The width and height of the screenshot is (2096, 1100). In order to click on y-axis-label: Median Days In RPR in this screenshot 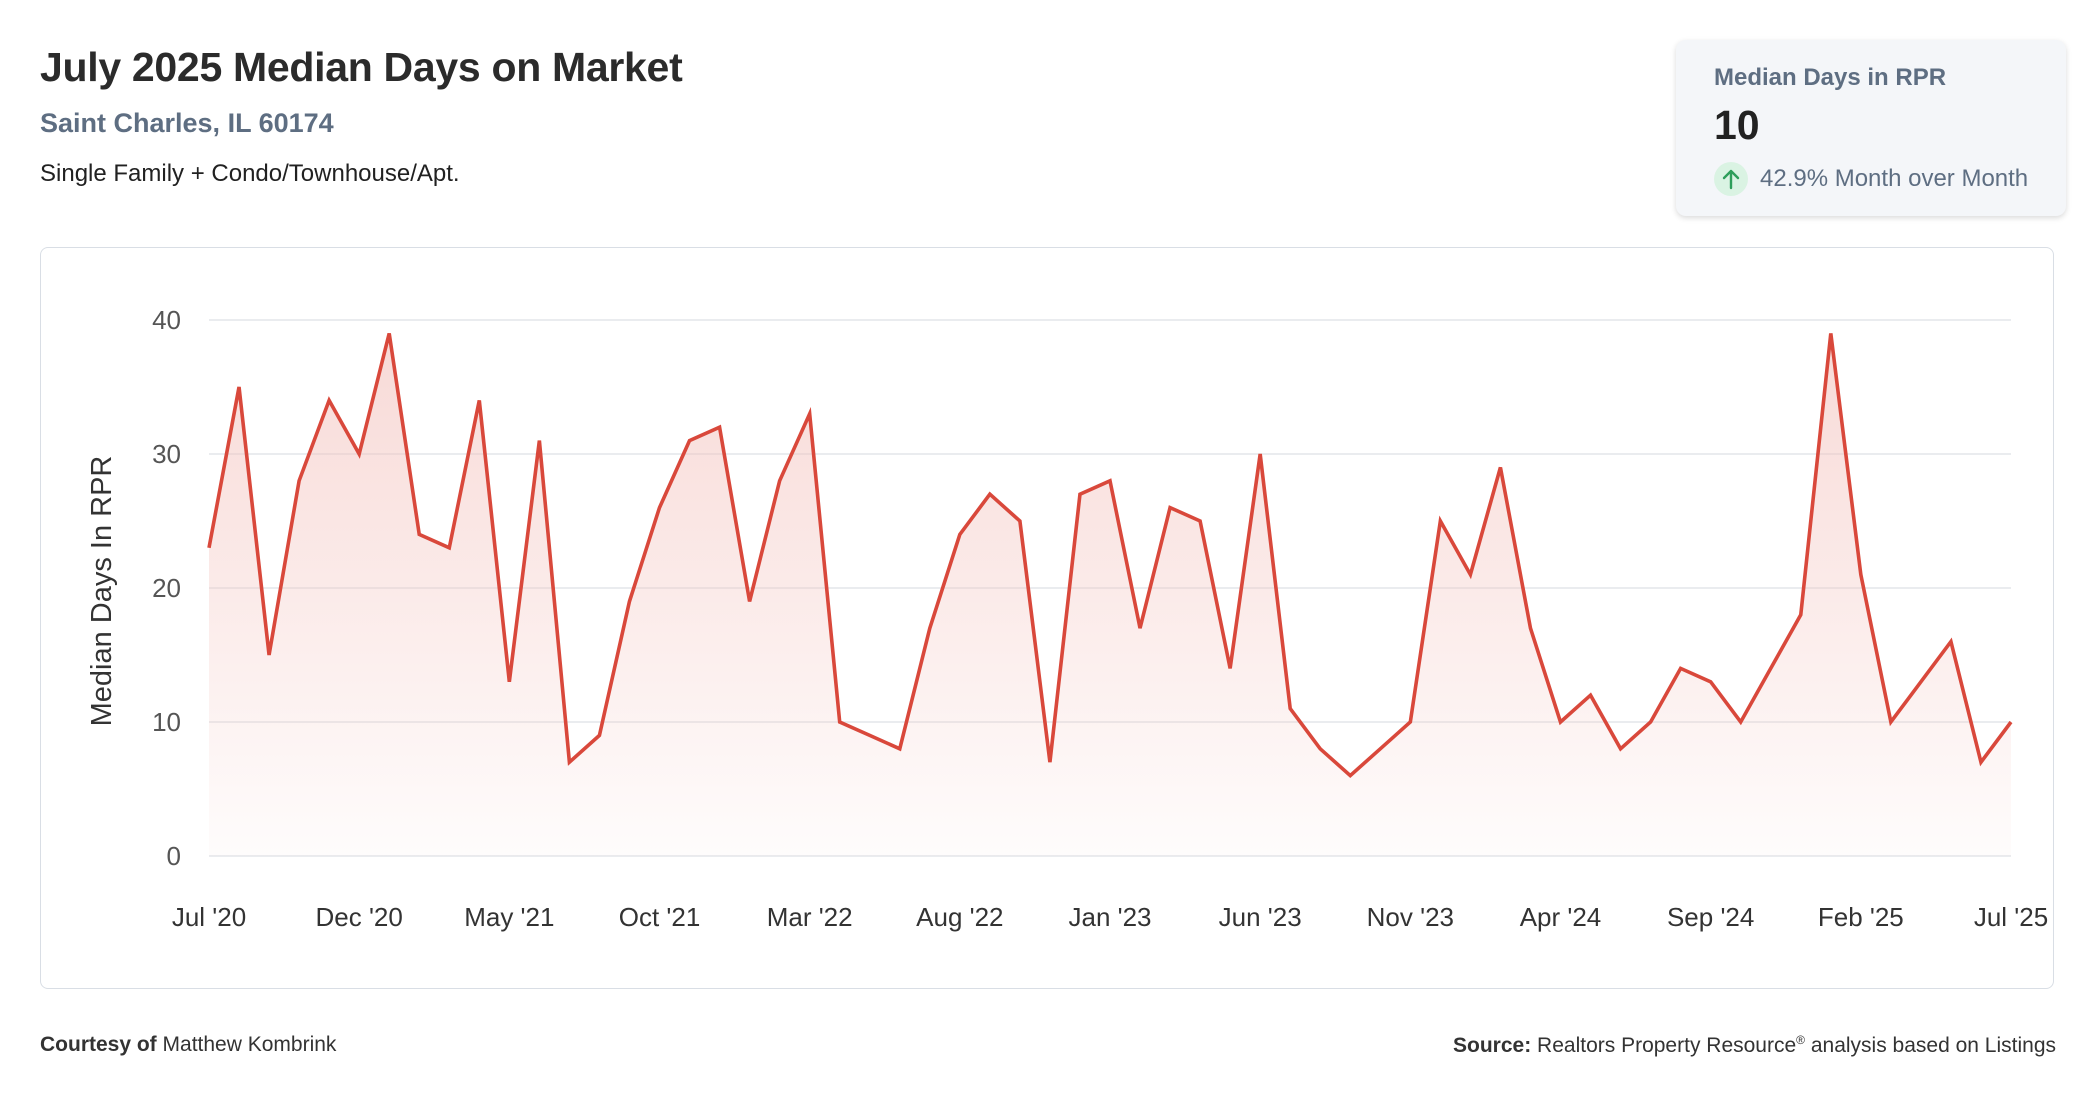, I will do `click(102, 591)`.